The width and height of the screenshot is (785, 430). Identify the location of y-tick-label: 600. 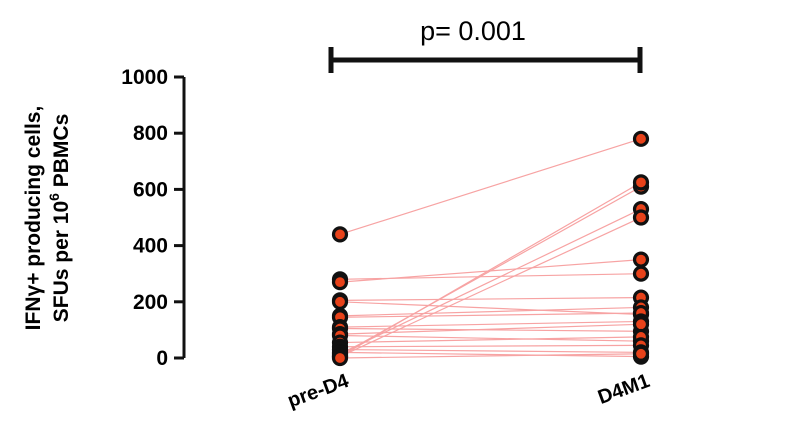
(150, 189).